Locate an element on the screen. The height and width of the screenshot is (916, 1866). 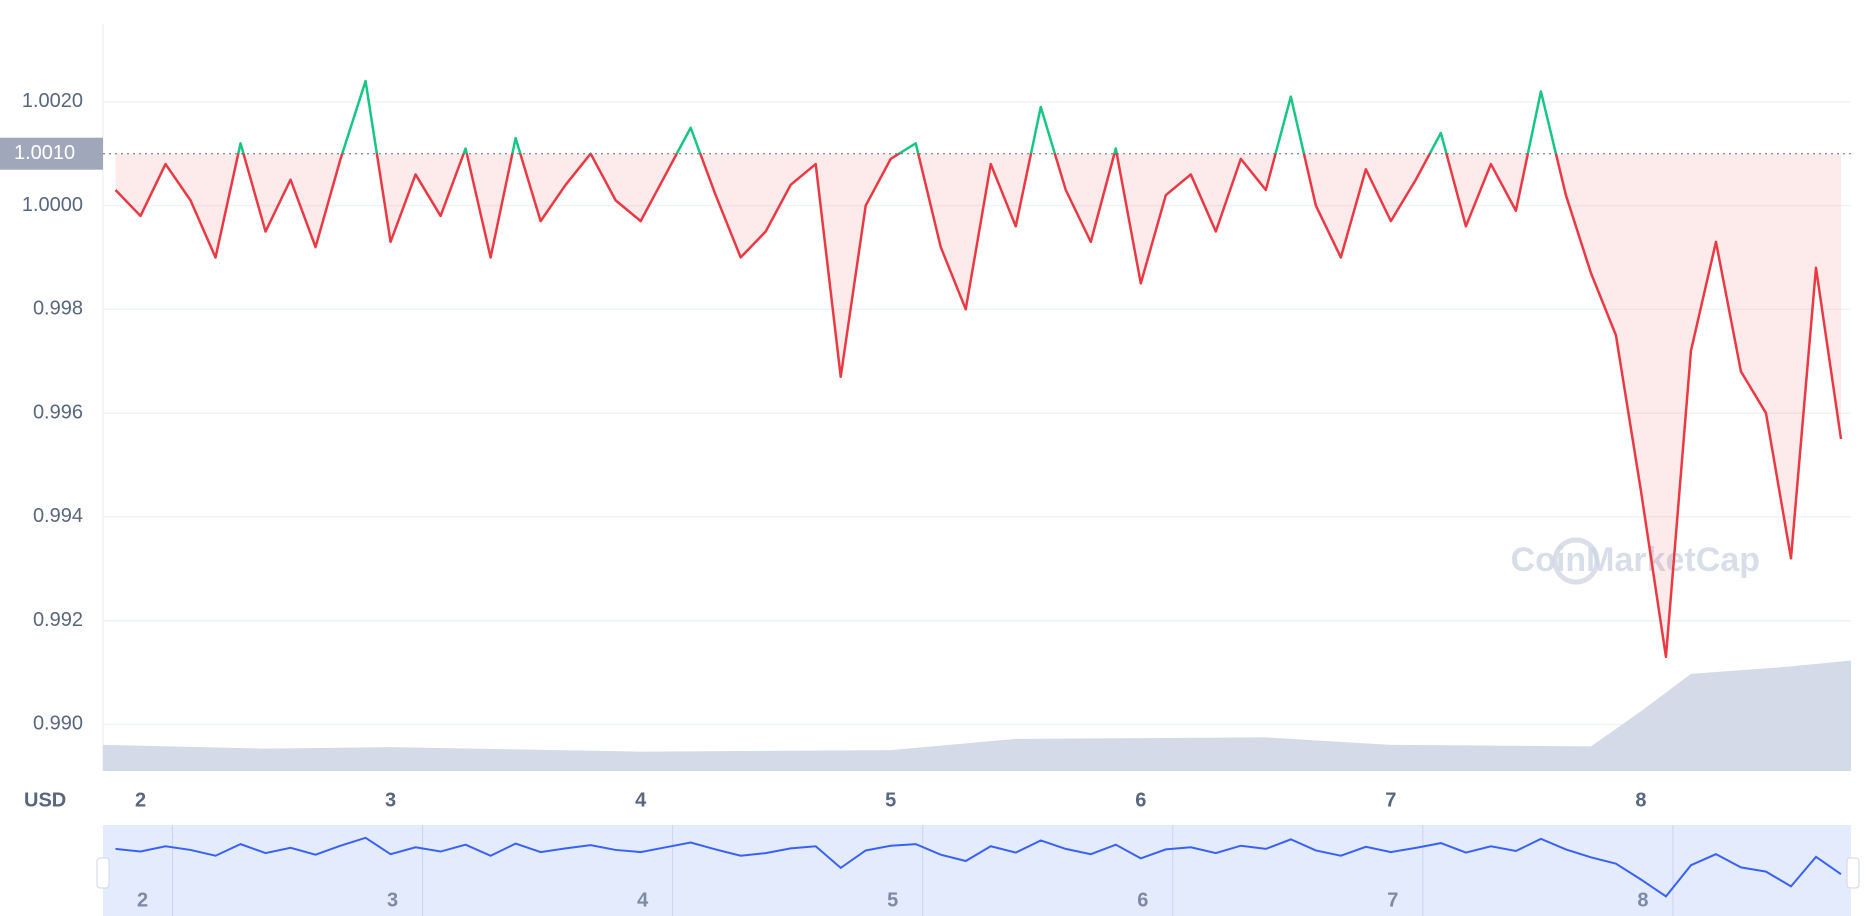
x-tick-label: 6 is located at coordinates (1140, 800).